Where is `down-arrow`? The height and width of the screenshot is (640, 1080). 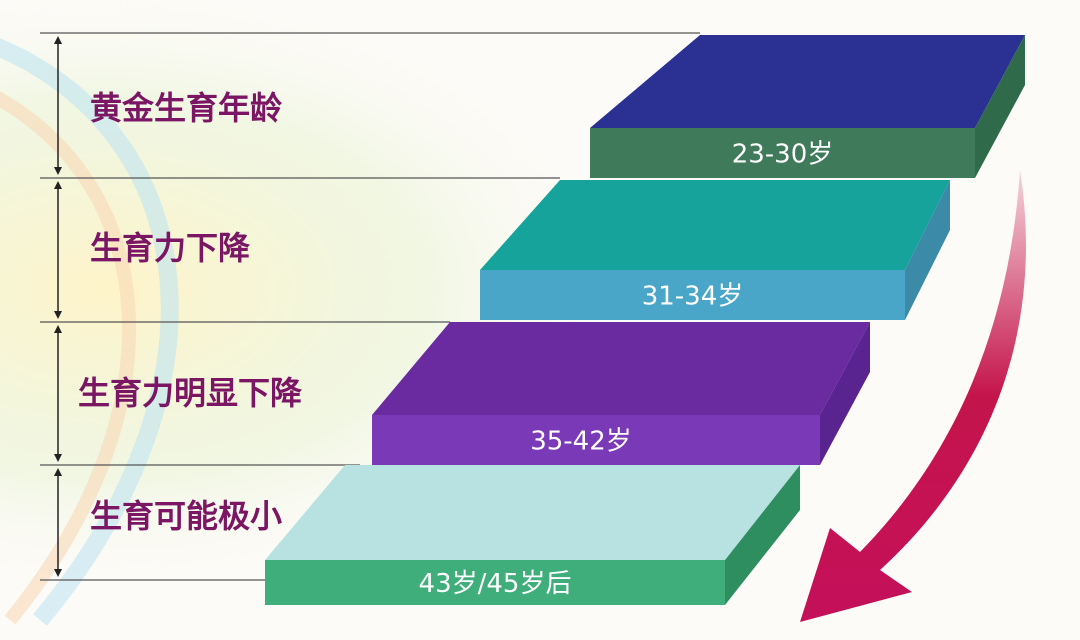 down-arrow is located at coordinates (913, 396).